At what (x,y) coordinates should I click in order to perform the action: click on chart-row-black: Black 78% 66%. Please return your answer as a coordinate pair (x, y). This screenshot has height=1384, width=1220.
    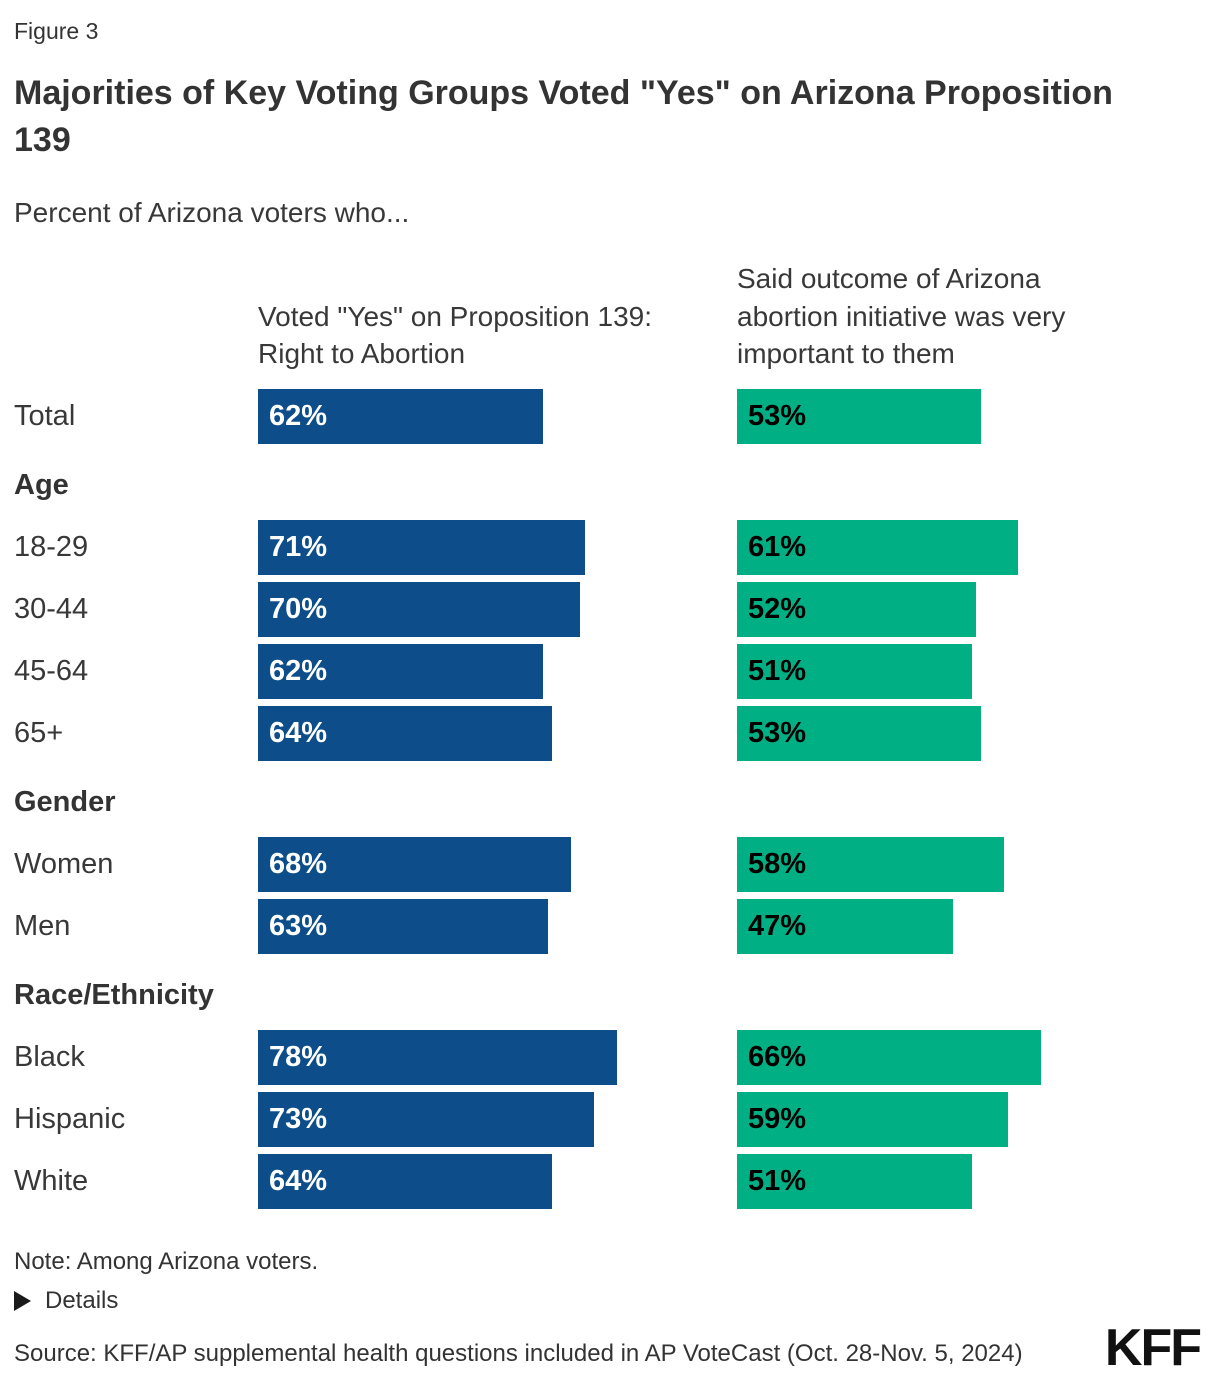
    Looking at the image, I should click on (607, 1057).